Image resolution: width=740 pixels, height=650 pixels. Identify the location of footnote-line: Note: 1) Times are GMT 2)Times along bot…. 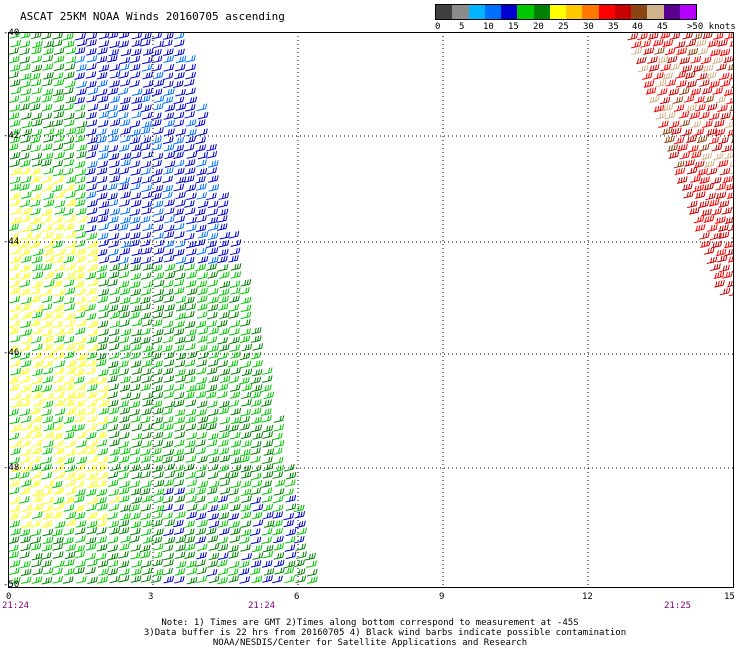
(370, 623).